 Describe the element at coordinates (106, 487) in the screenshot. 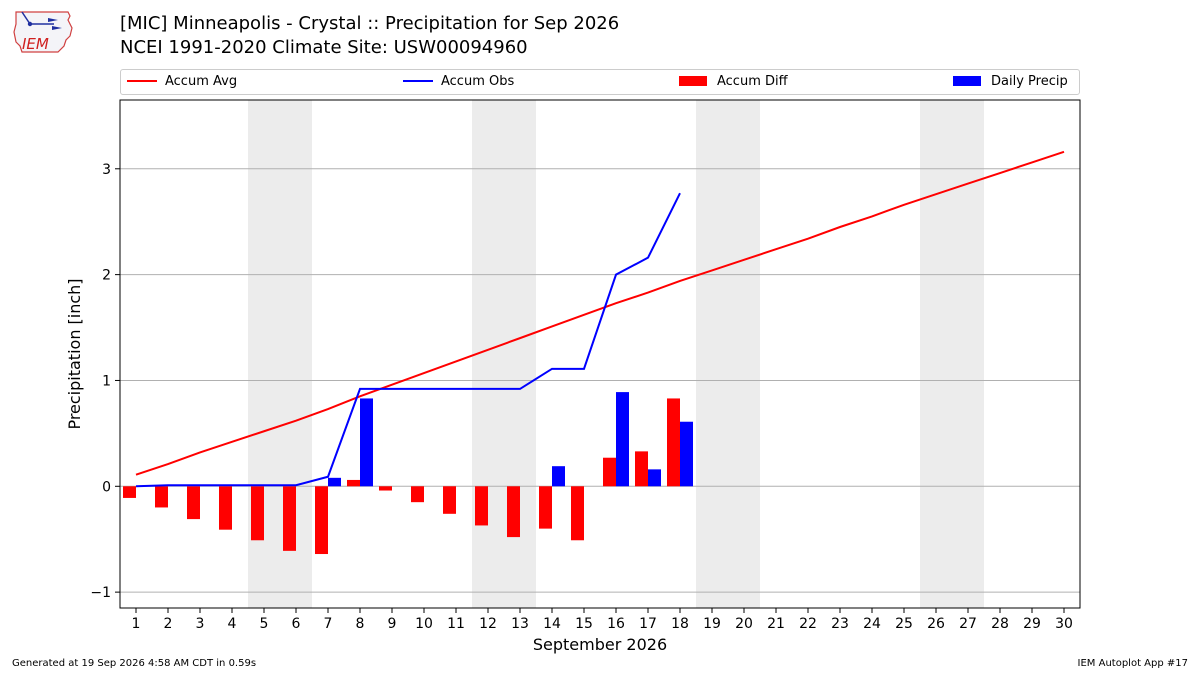

I see `y-tick-label: 0` at that location.